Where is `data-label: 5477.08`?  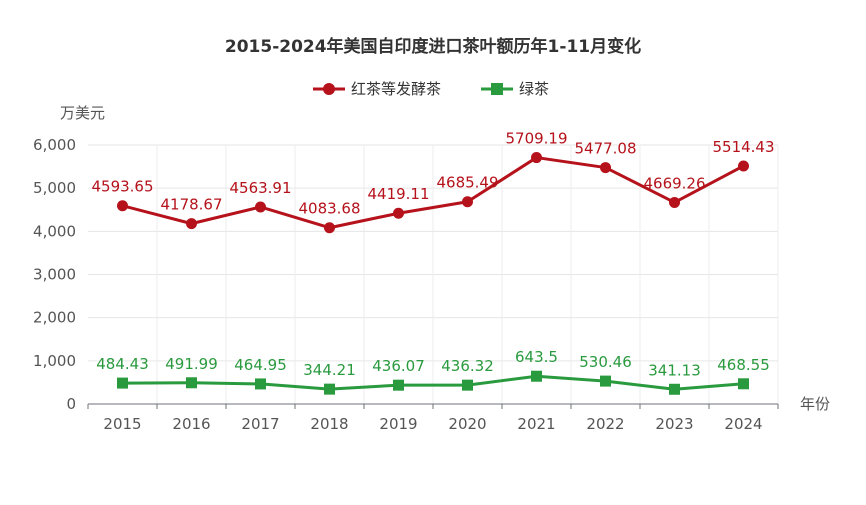 data-label: 5477.08 is located at coordinates (605, 149).